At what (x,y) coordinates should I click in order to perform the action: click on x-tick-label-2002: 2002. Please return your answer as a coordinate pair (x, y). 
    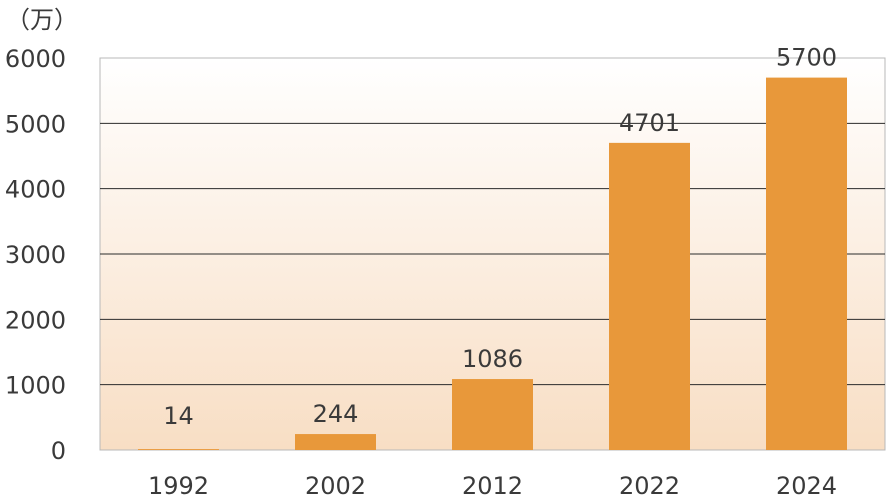
    Looking at the image, I should click on (335, 486).